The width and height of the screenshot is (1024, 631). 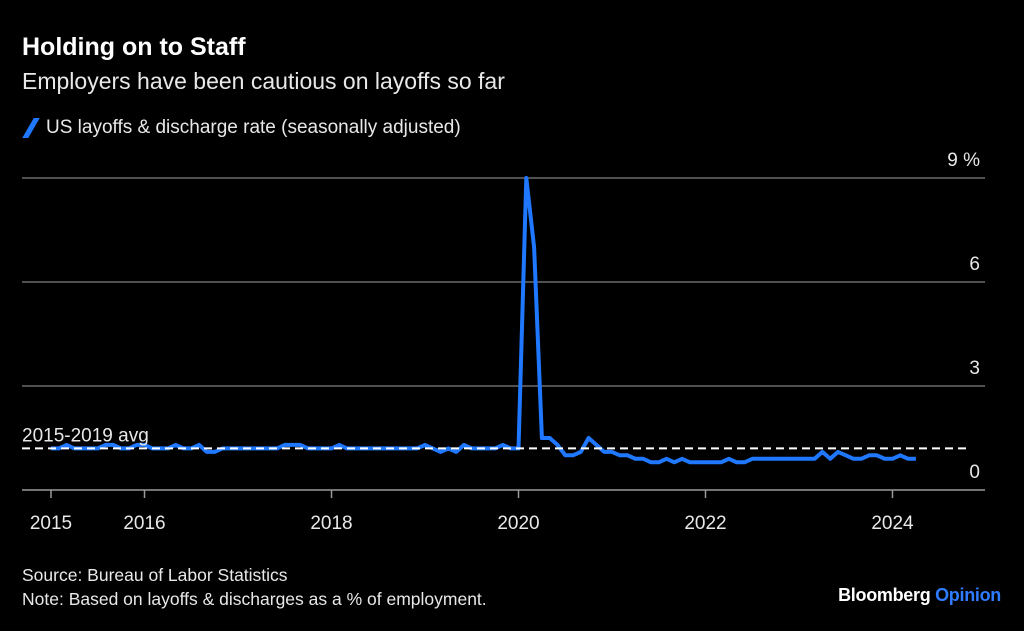 What do you see at coordinates (331, 523) in the screenshot?
I see `x-tick-label: 2018` at bounding box center [331, 523].